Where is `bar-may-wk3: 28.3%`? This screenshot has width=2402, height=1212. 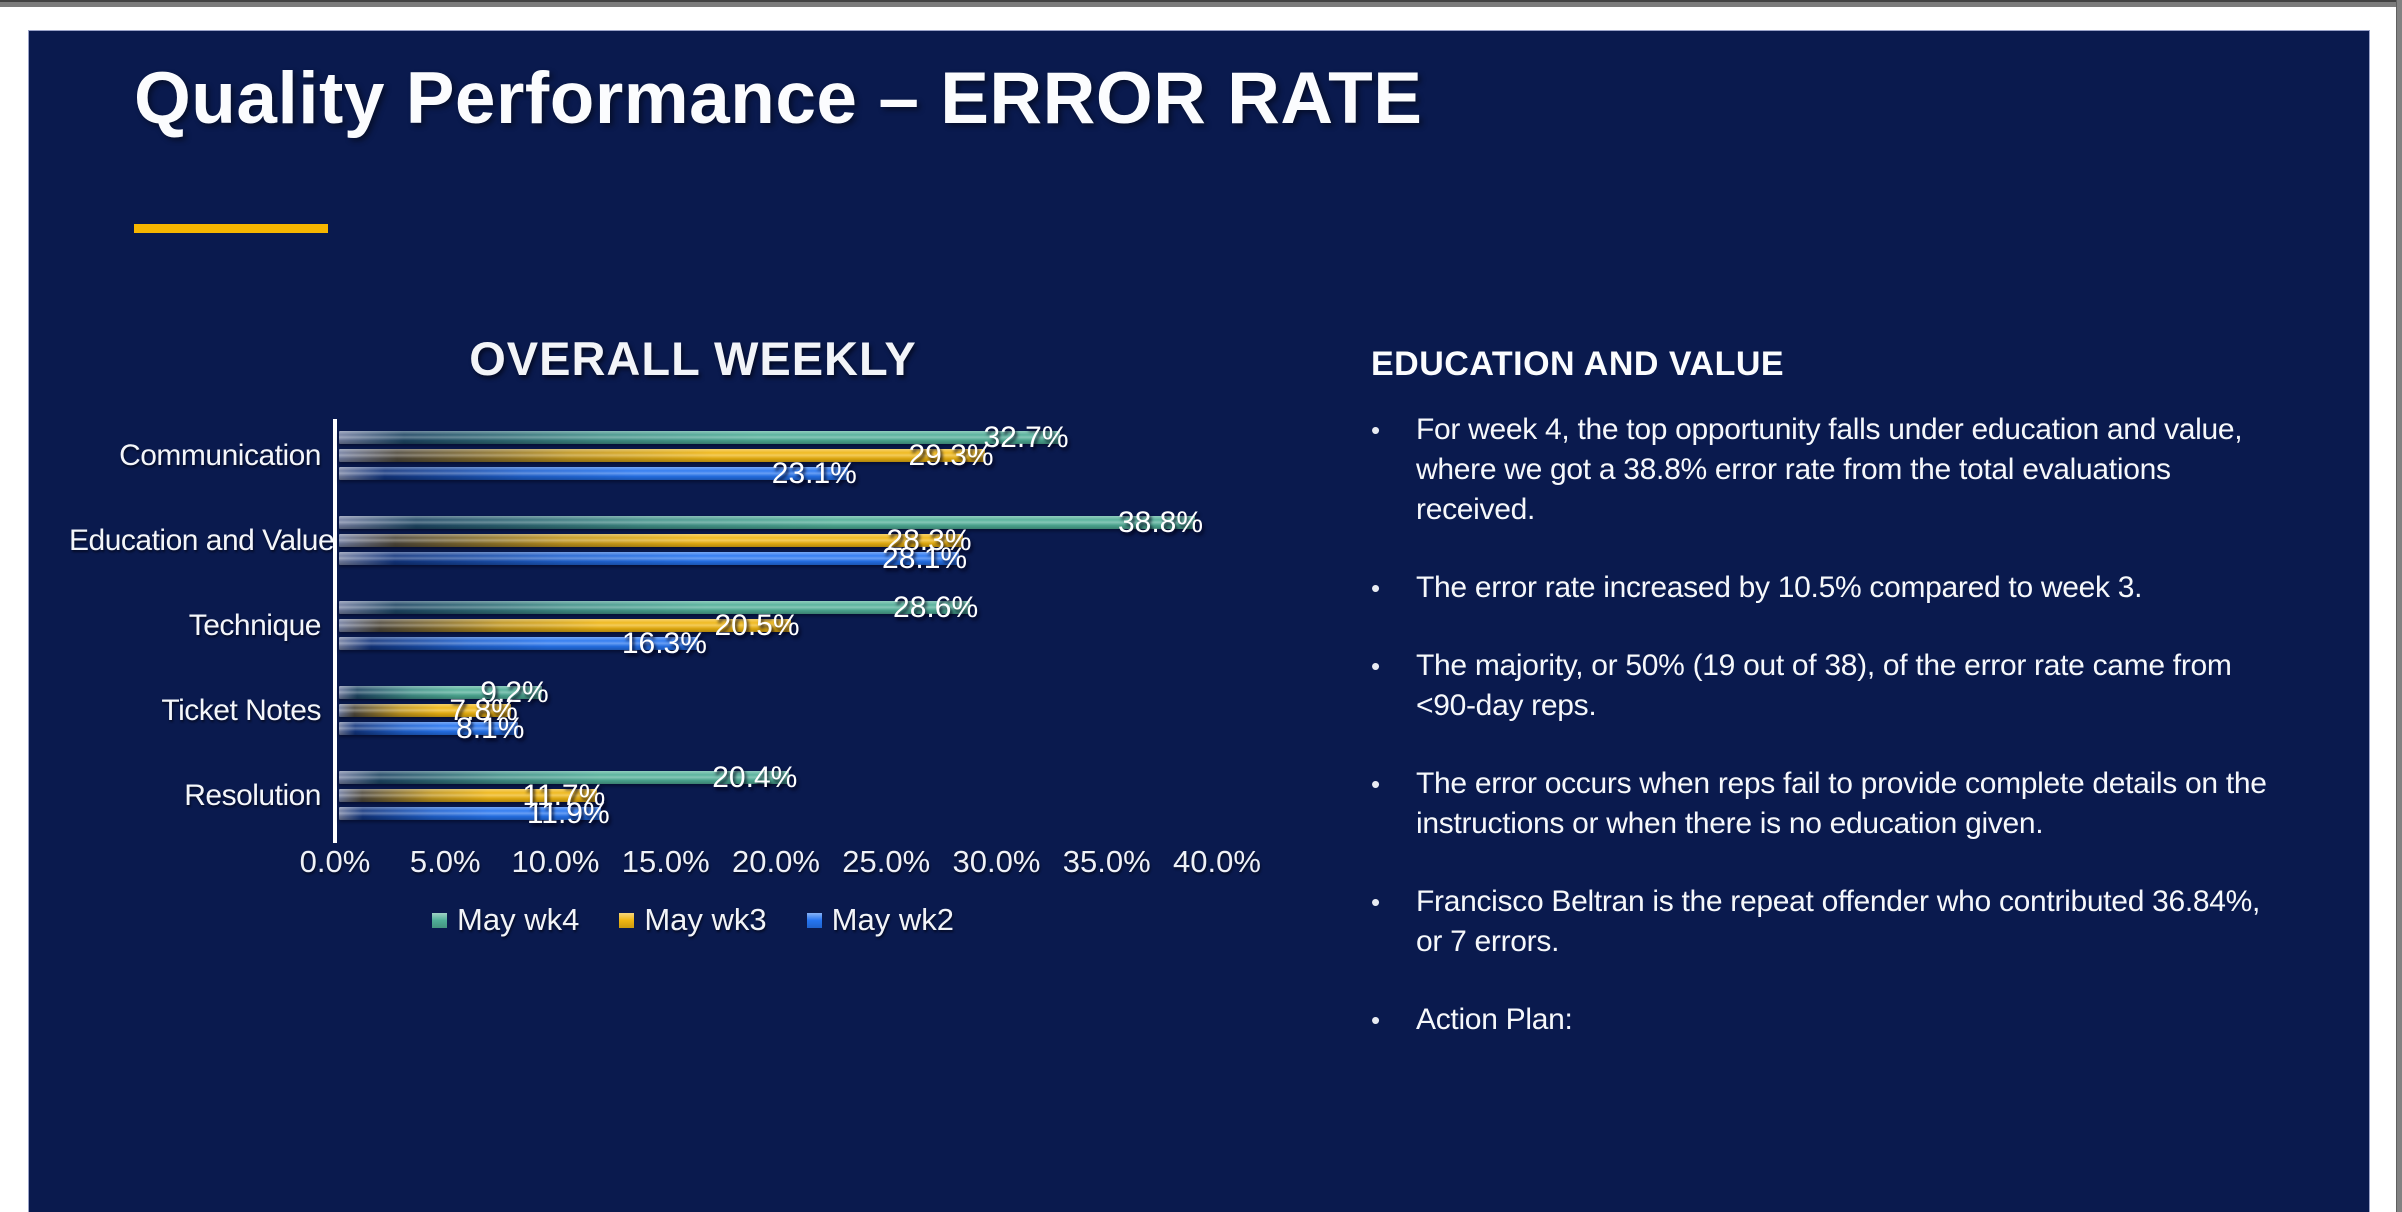
bar-may-wk3: 28.3% is located at coordinates (655, 540).